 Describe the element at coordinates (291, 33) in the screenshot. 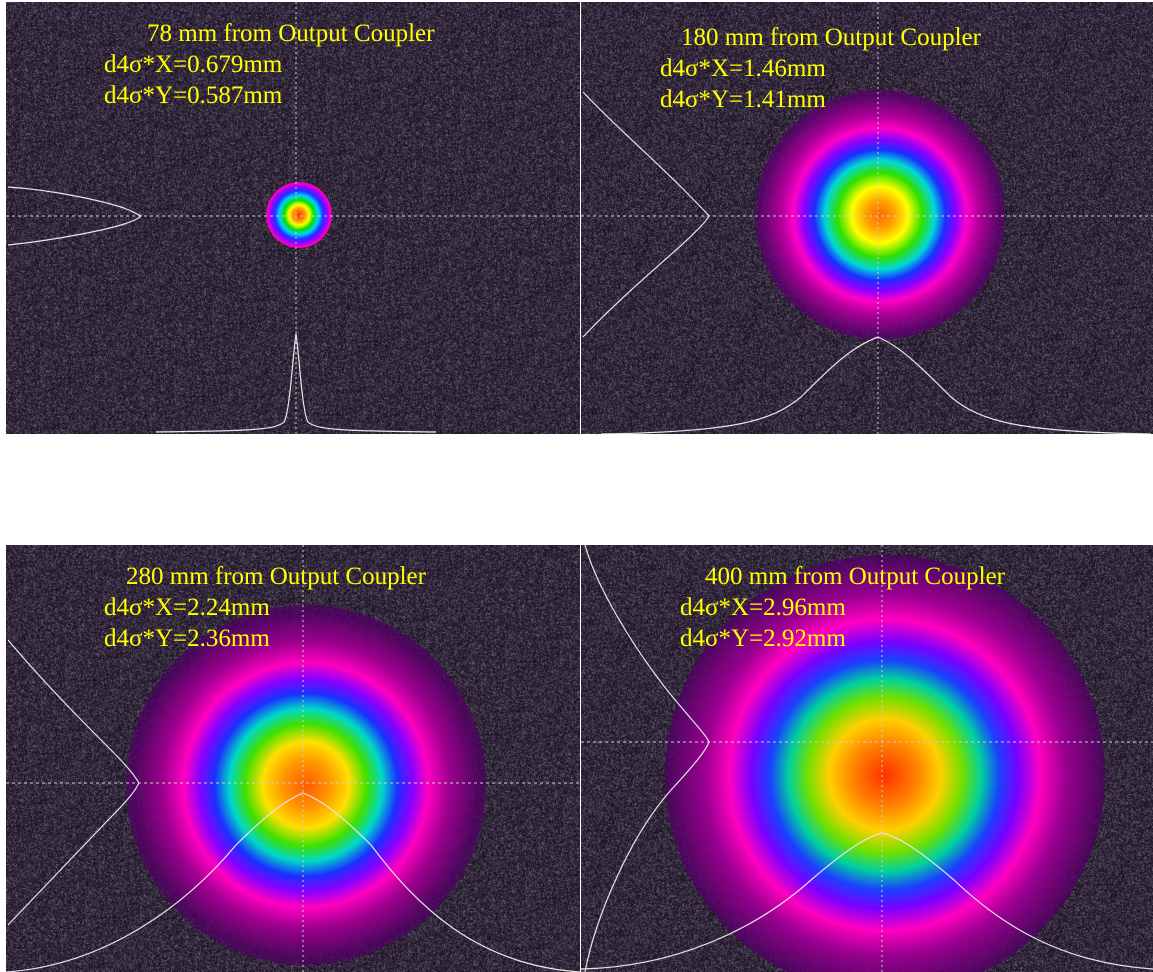

I see `distance-title: 78 mm from Output Coupler` at that location.